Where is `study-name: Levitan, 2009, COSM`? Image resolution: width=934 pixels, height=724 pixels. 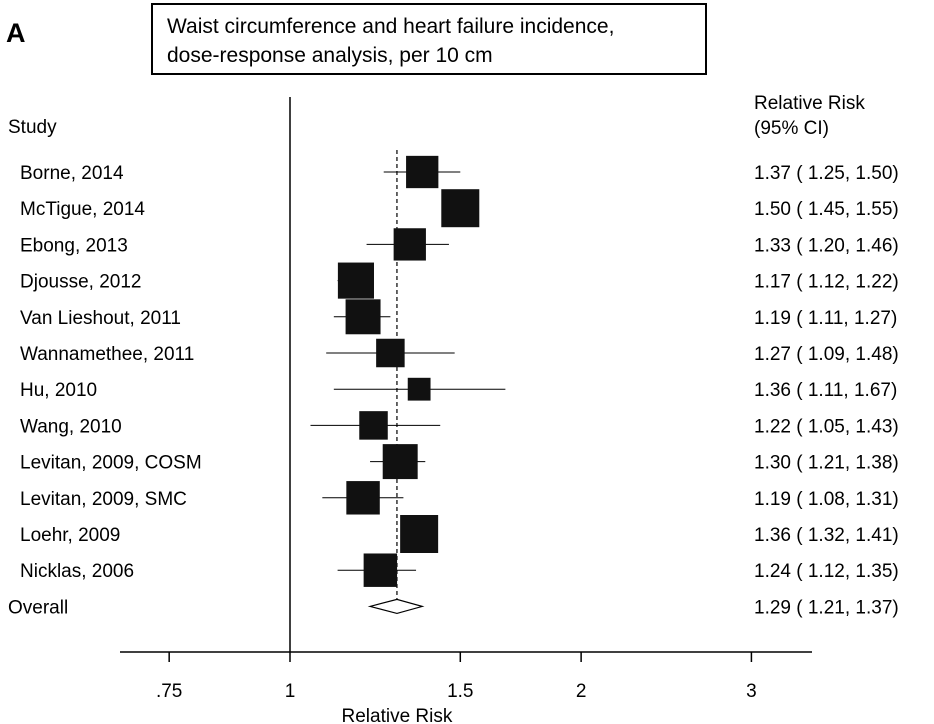 study-name: Levitan, 2009, COSM is located at coordinates (111, 463).